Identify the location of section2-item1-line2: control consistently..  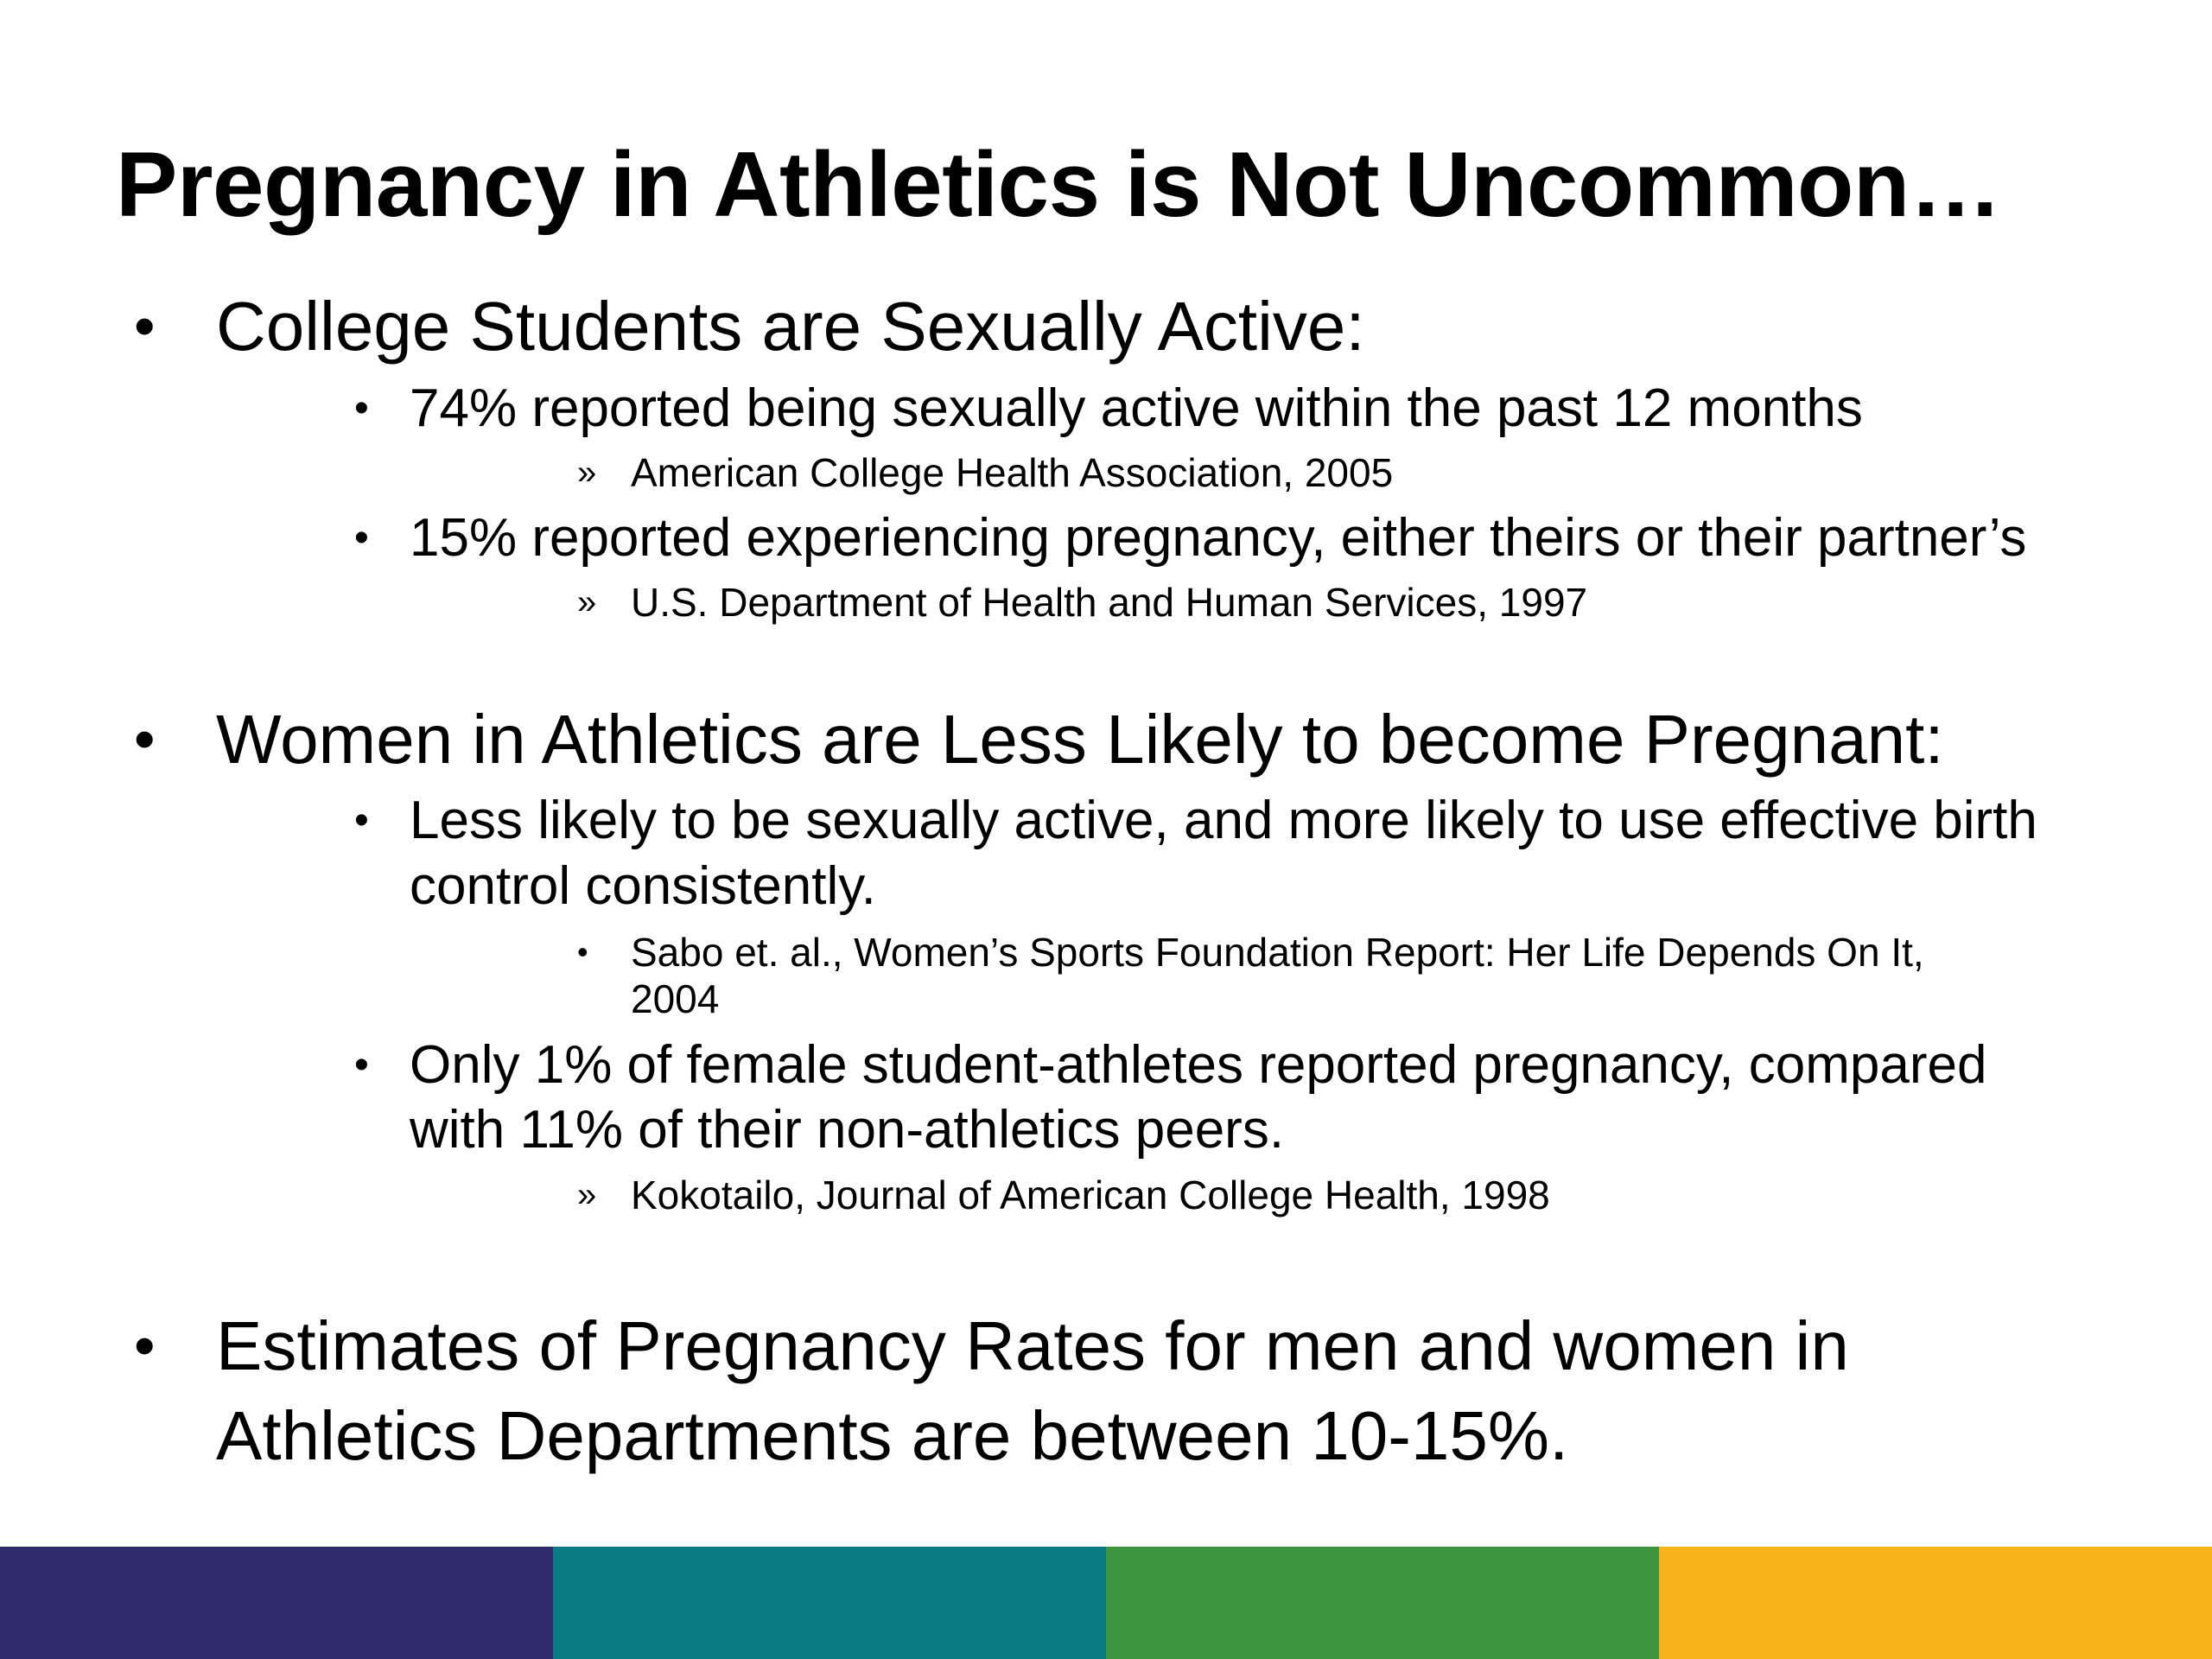
(643, 886).